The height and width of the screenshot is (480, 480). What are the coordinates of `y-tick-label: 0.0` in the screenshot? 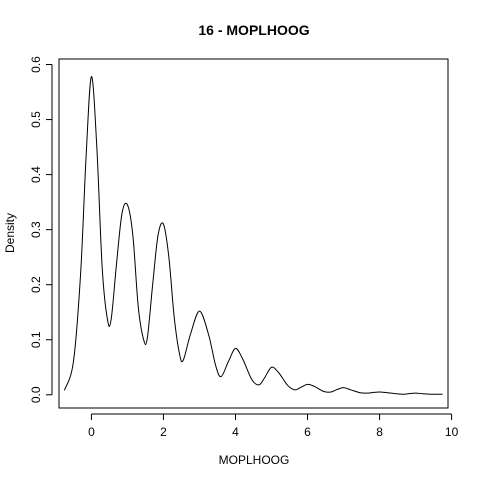 It's located at (36, 394).